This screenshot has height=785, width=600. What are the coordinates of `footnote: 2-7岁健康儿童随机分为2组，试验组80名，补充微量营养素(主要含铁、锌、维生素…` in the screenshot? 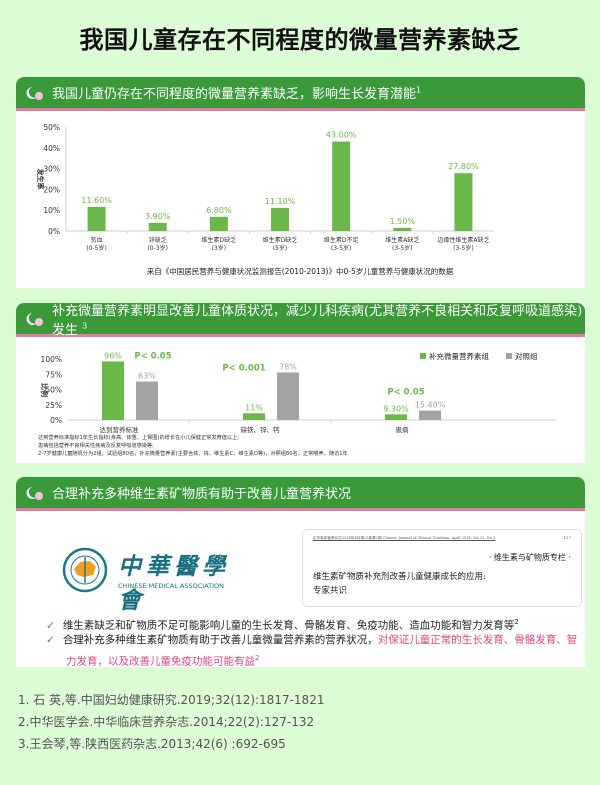 It's located at (193, 454).